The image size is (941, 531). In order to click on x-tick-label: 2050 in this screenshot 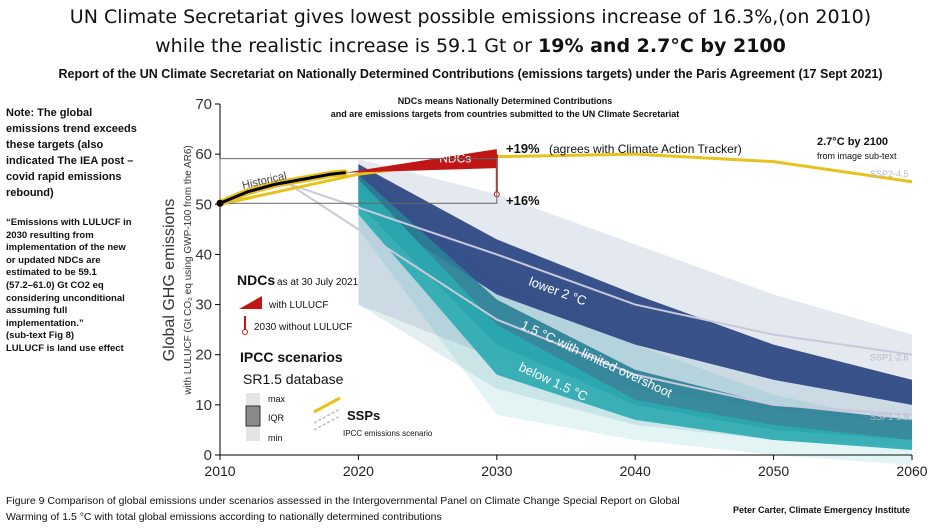, I will do `click(773, 471)`.